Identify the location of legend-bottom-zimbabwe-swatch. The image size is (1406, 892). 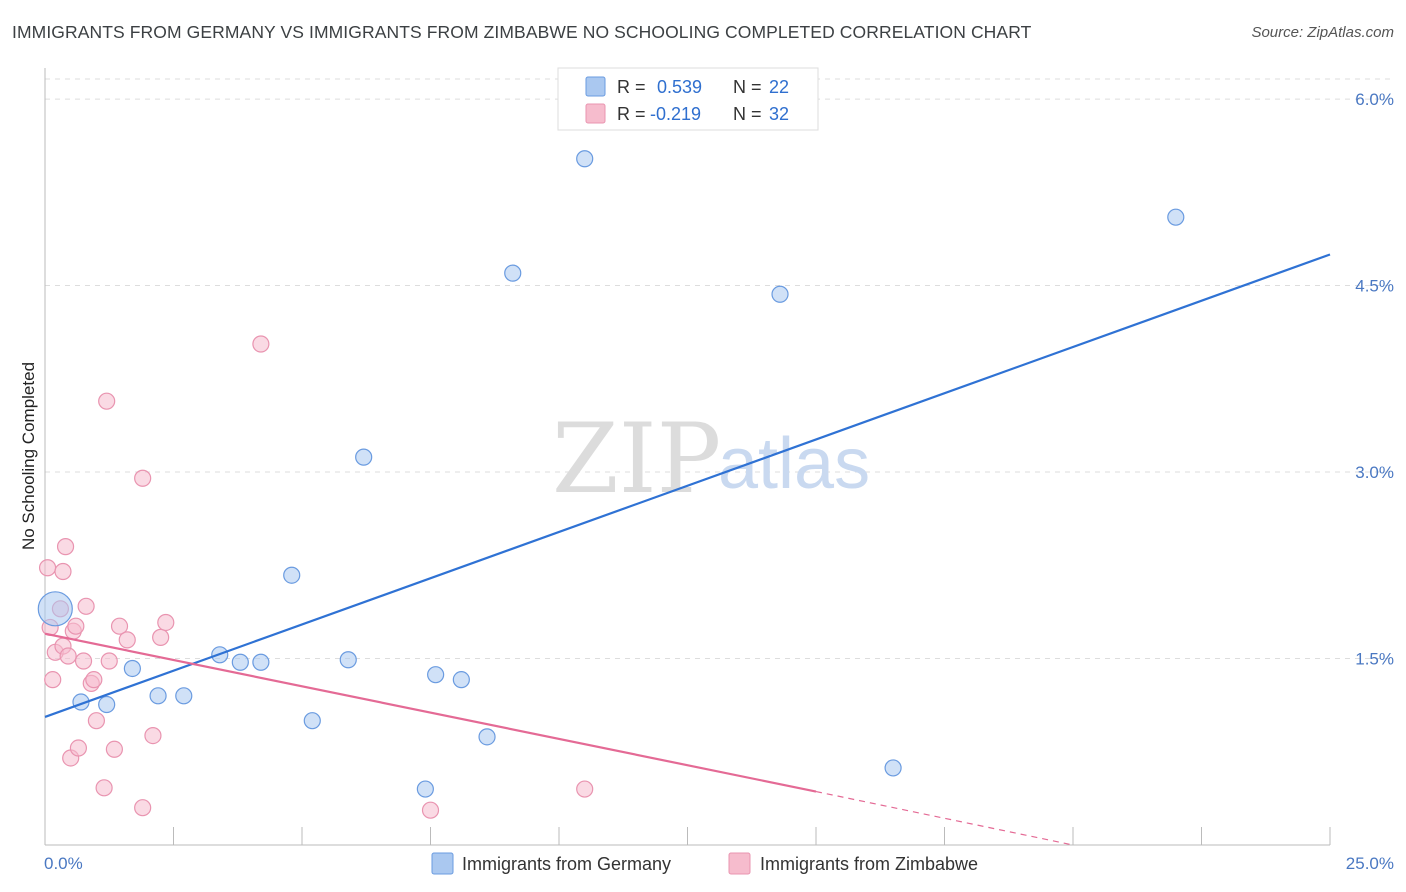
(739, 863).